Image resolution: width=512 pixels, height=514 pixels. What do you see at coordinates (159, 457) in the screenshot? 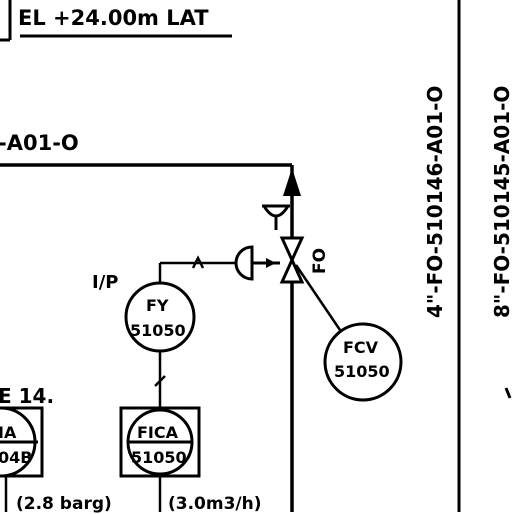
I see `fica-number: 51050` at bounding box center [159, 457].